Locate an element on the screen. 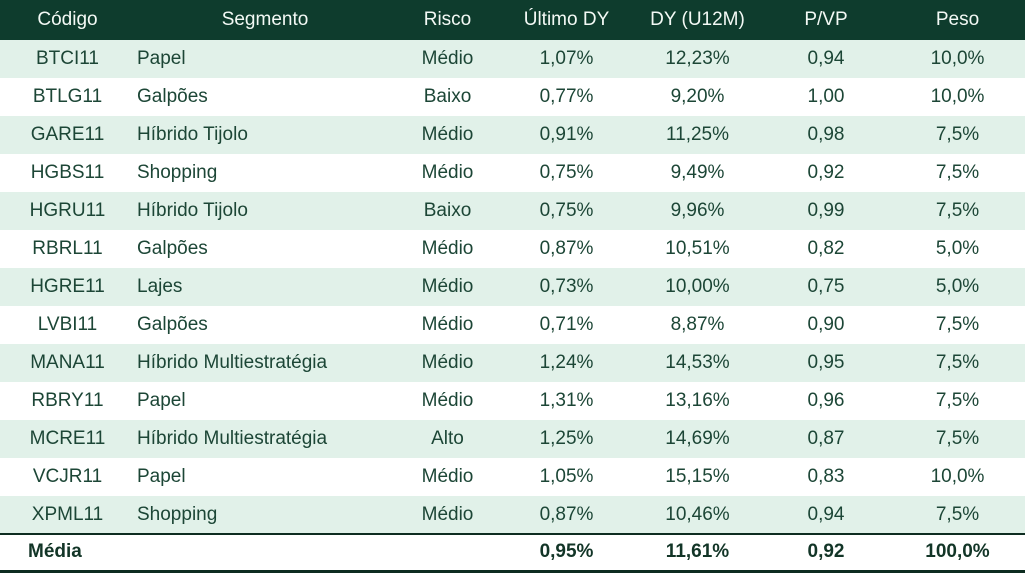 The image size is (1025, 577). cell-ultimo-dy: 1,07% is located at coordinates (566, 58).